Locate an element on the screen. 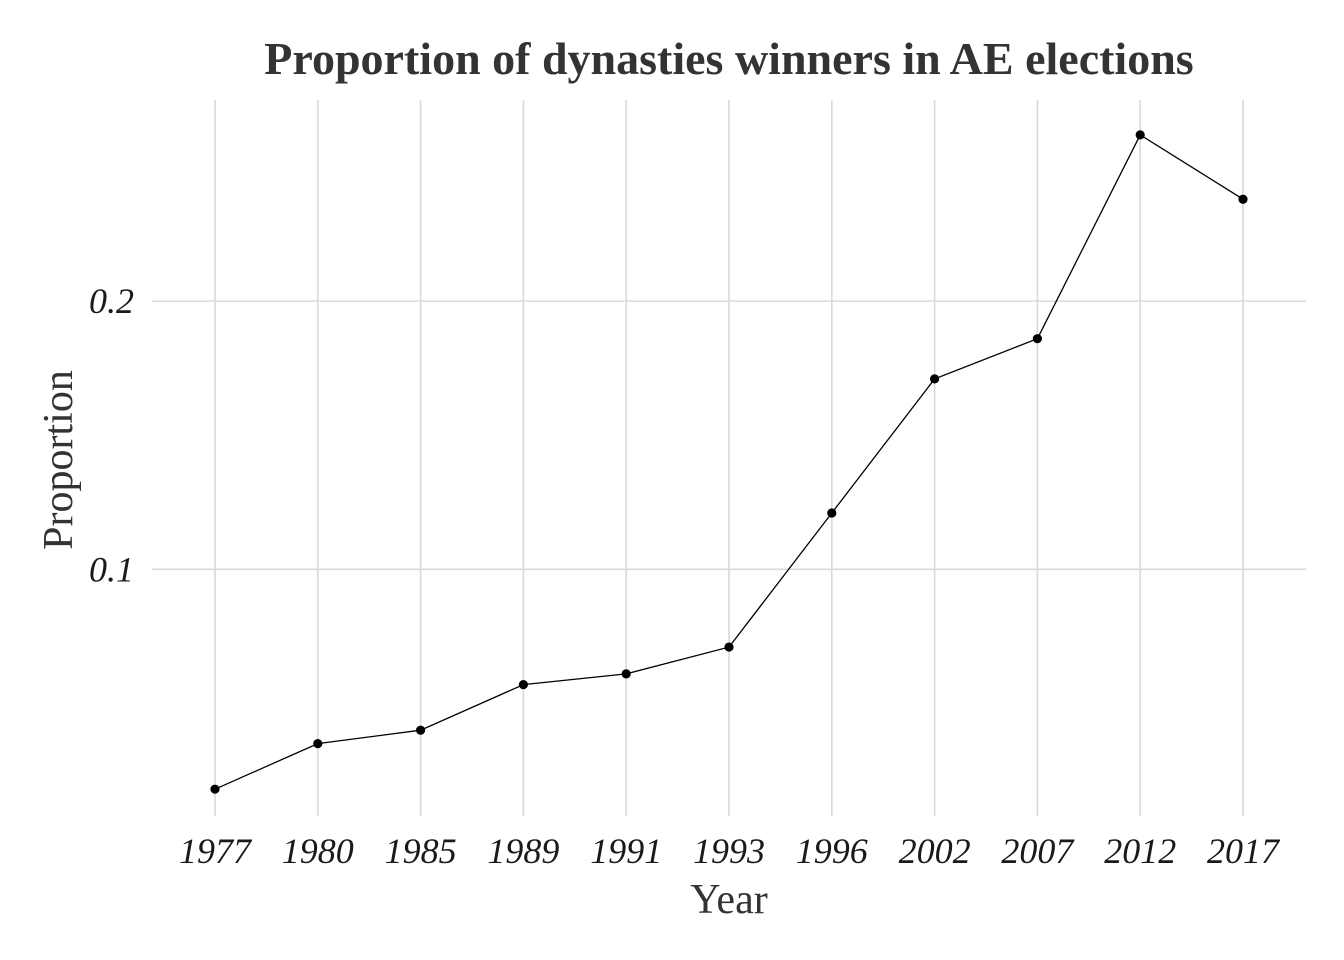 The image size is (1344, 960). x-tick-label: 1993 is located at coordinates (729, 851).